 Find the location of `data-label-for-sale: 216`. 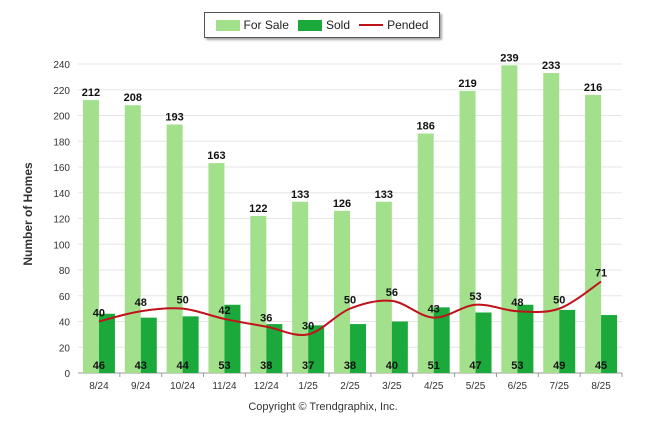

data-label-for-sale: 216 is located at coordinates (593, 88).